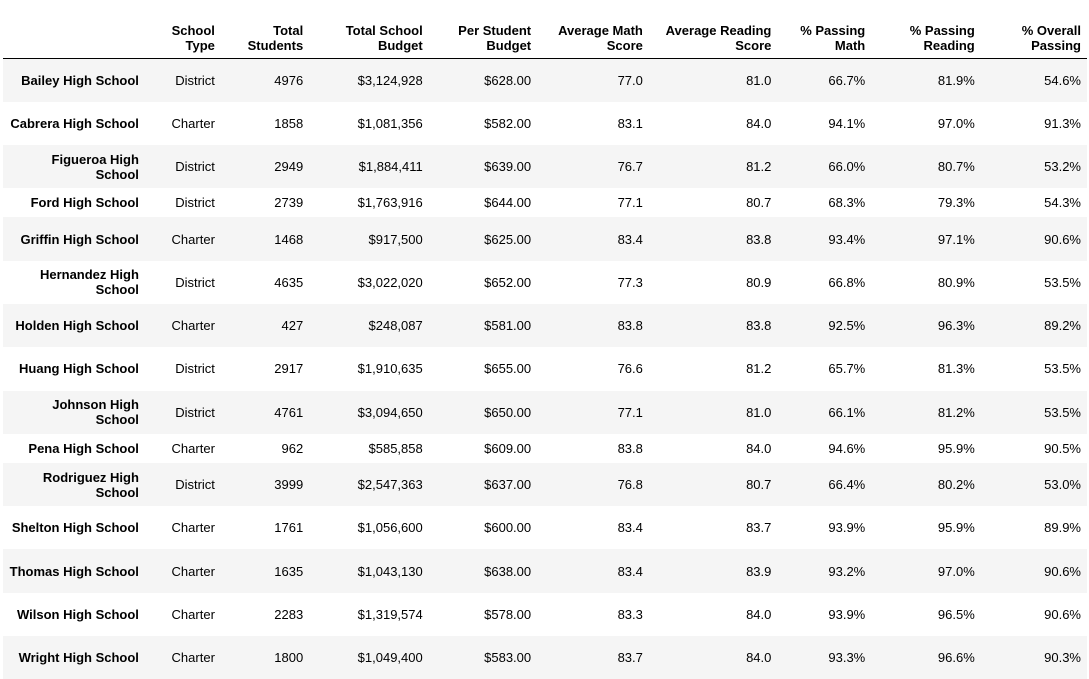 The height and width of the screenshot is (679, 1089). What do you see at coordinates (265, 166) in the screenshot?
I see `total-students-cell: 2949` at bounding box center [265, 166].